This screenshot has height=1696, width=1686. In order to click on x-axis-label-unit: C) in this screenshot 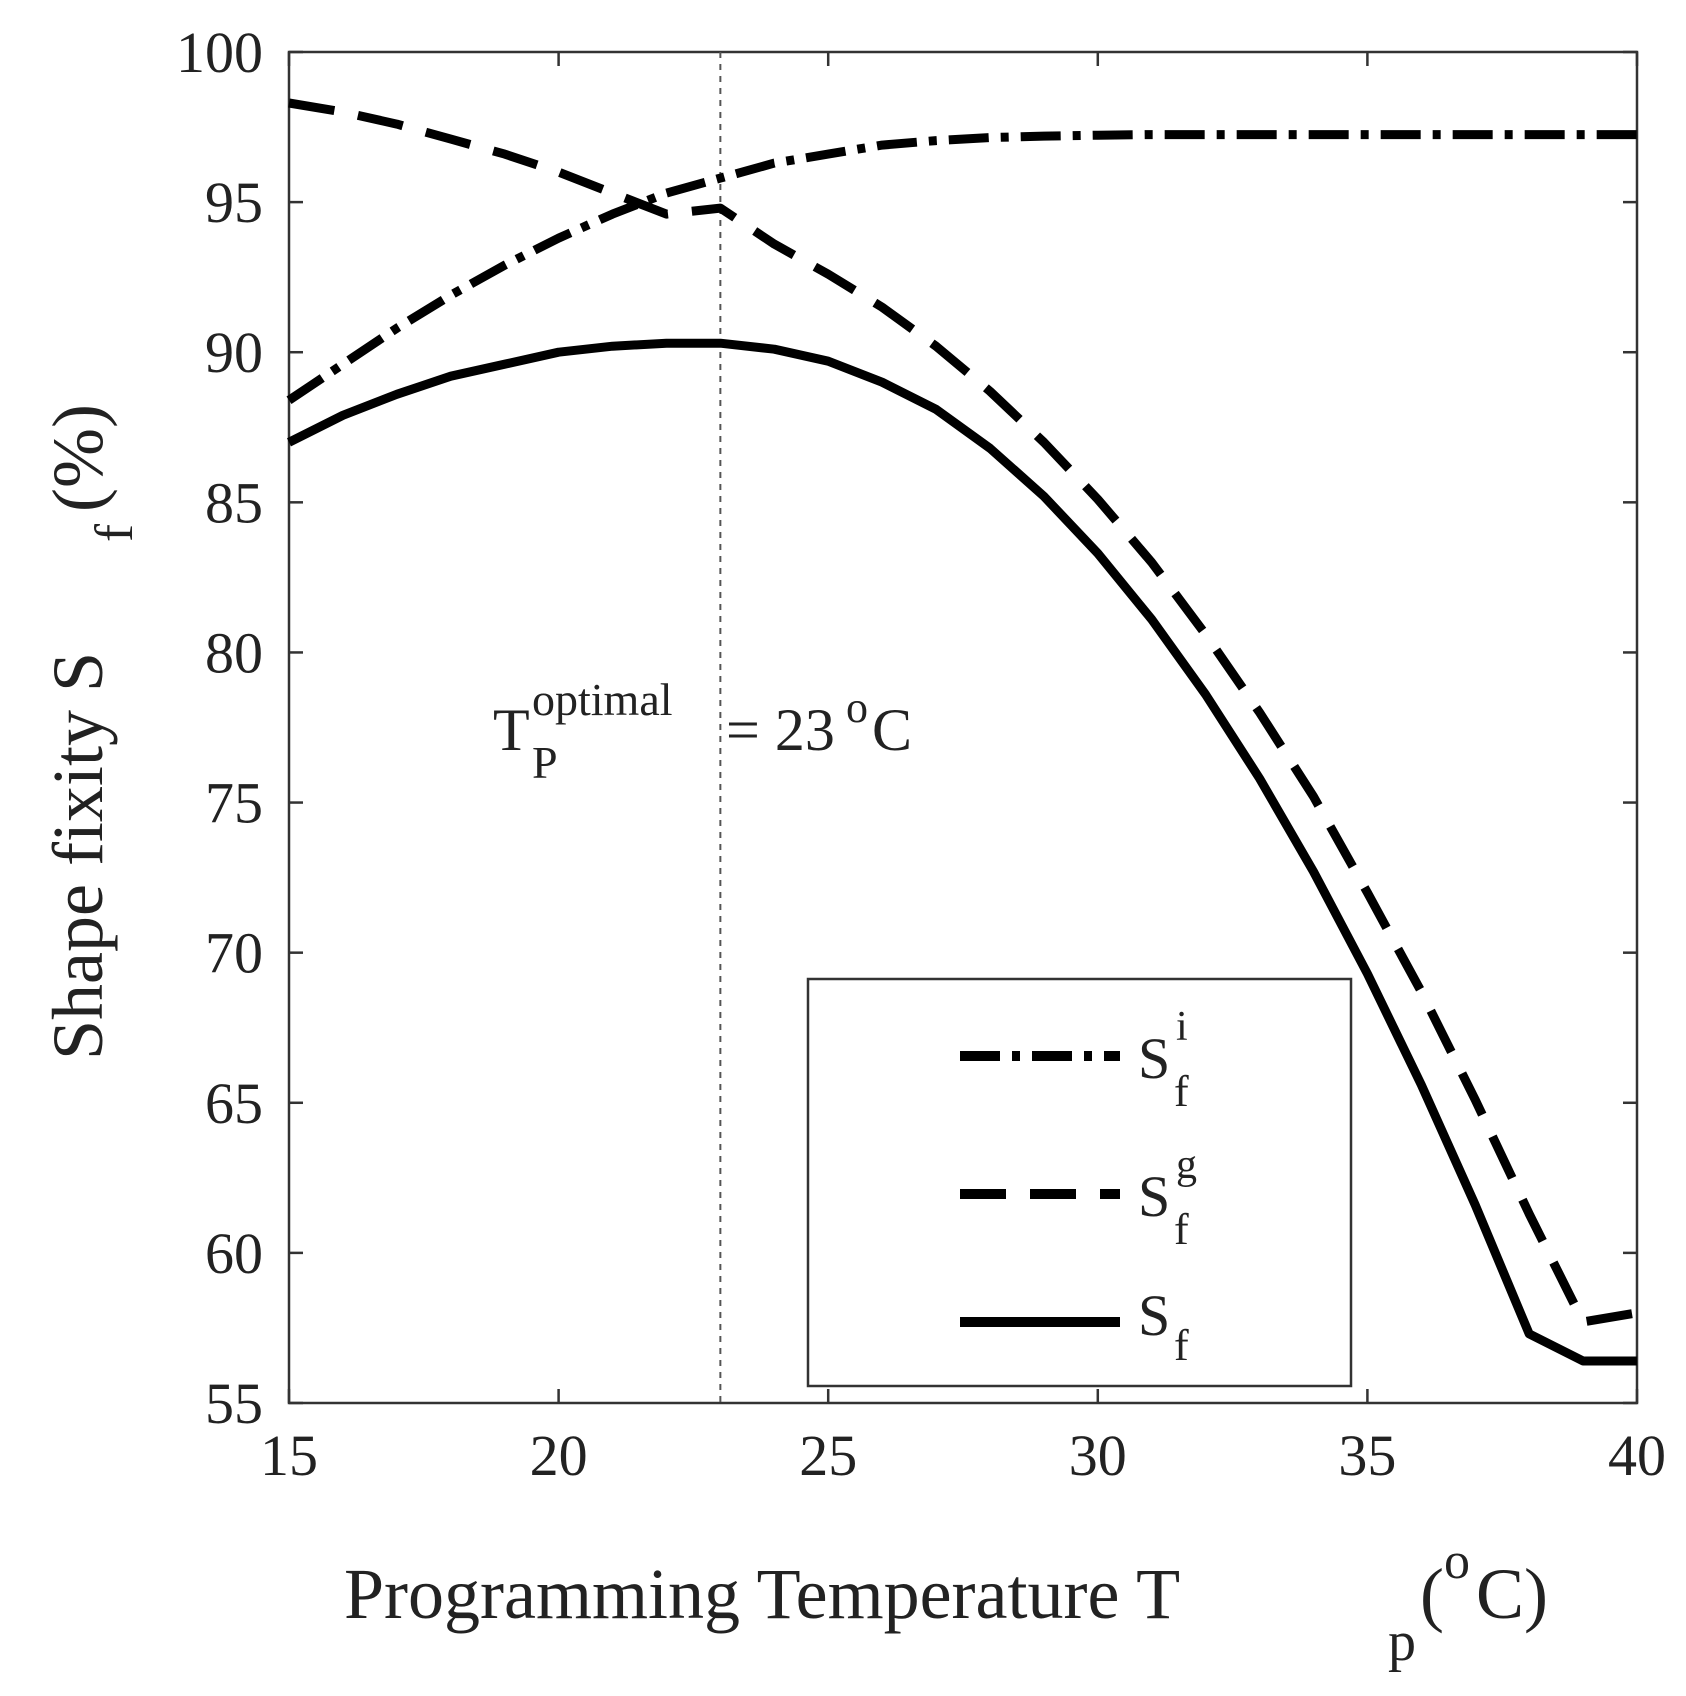, I will do `click(1512, 1594)`.